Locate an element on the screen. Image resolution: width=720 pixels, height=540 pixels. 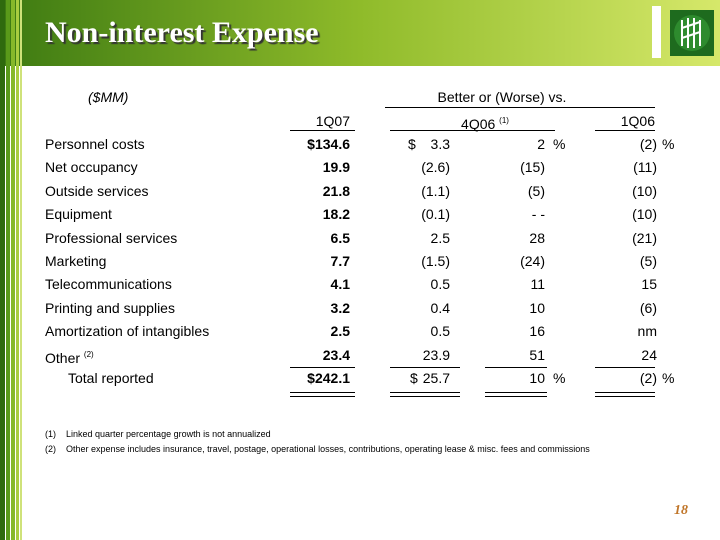
cell-1q06-pct: (5) is located at coordinates (648, 261).